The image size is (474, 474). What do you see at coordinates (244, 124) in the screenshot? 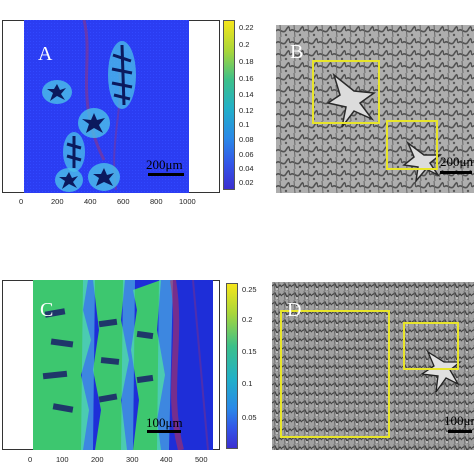
I see `panel-a-colorbar-tick: 0.1` at bounding box center [244, 124].